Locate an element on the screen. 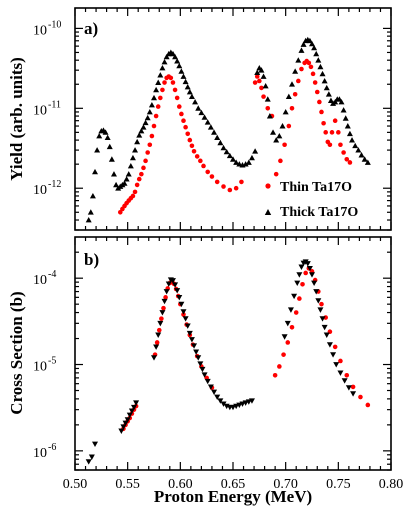  x-tick-label: 0.50 is located at coordinates (75, 484).